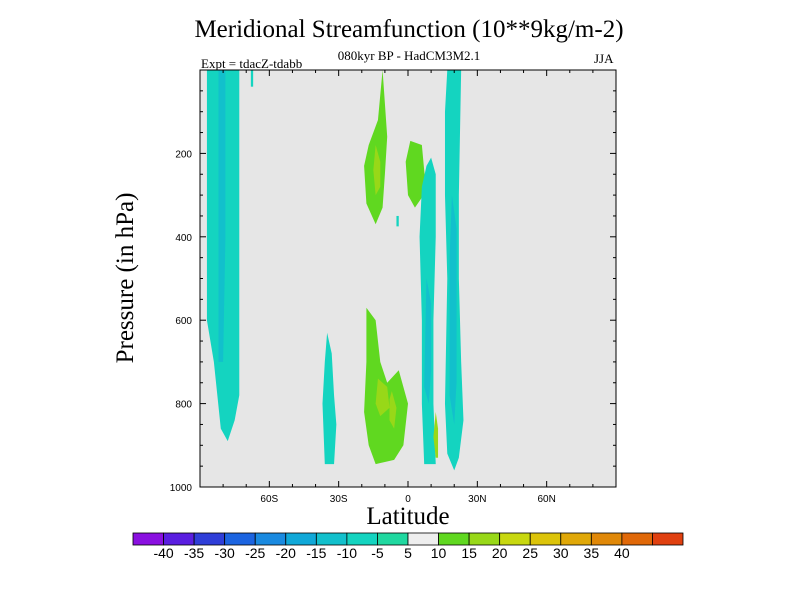 The height and width of the screenshot is (600, 800). What do you see at coordinates (339, 499) in the screenshot?
I see `x-tick-label: 30S` at bounding box center [339, 499].